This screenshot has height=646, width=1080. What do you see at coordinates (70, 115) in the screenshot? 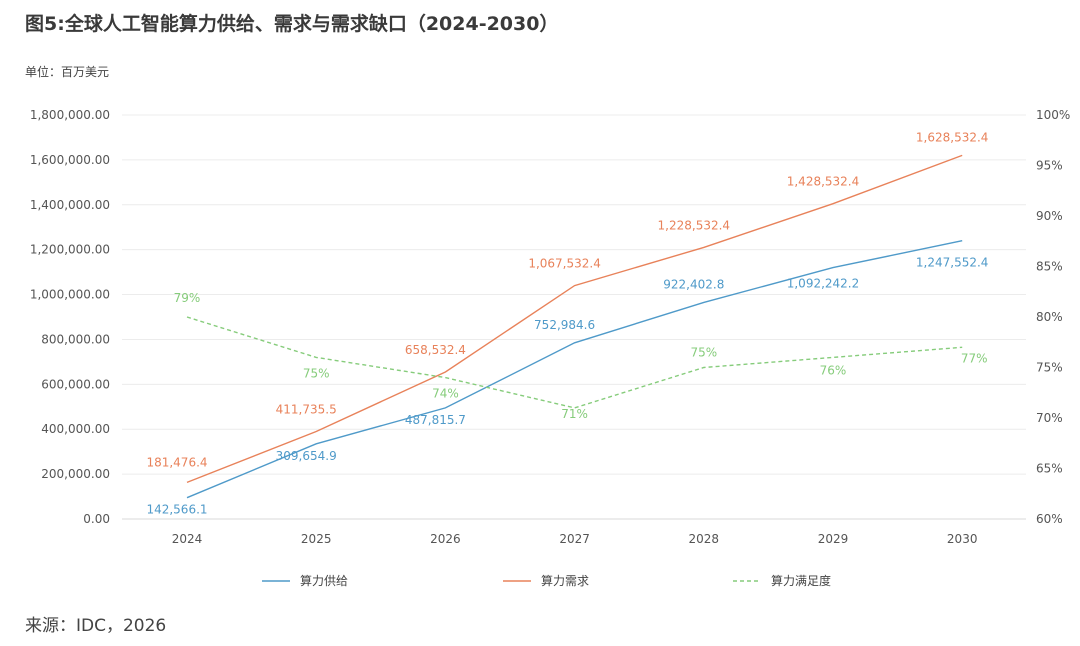
I see `y-left-tick-label: 1,800,000.00` at bounding box center [70, 115].